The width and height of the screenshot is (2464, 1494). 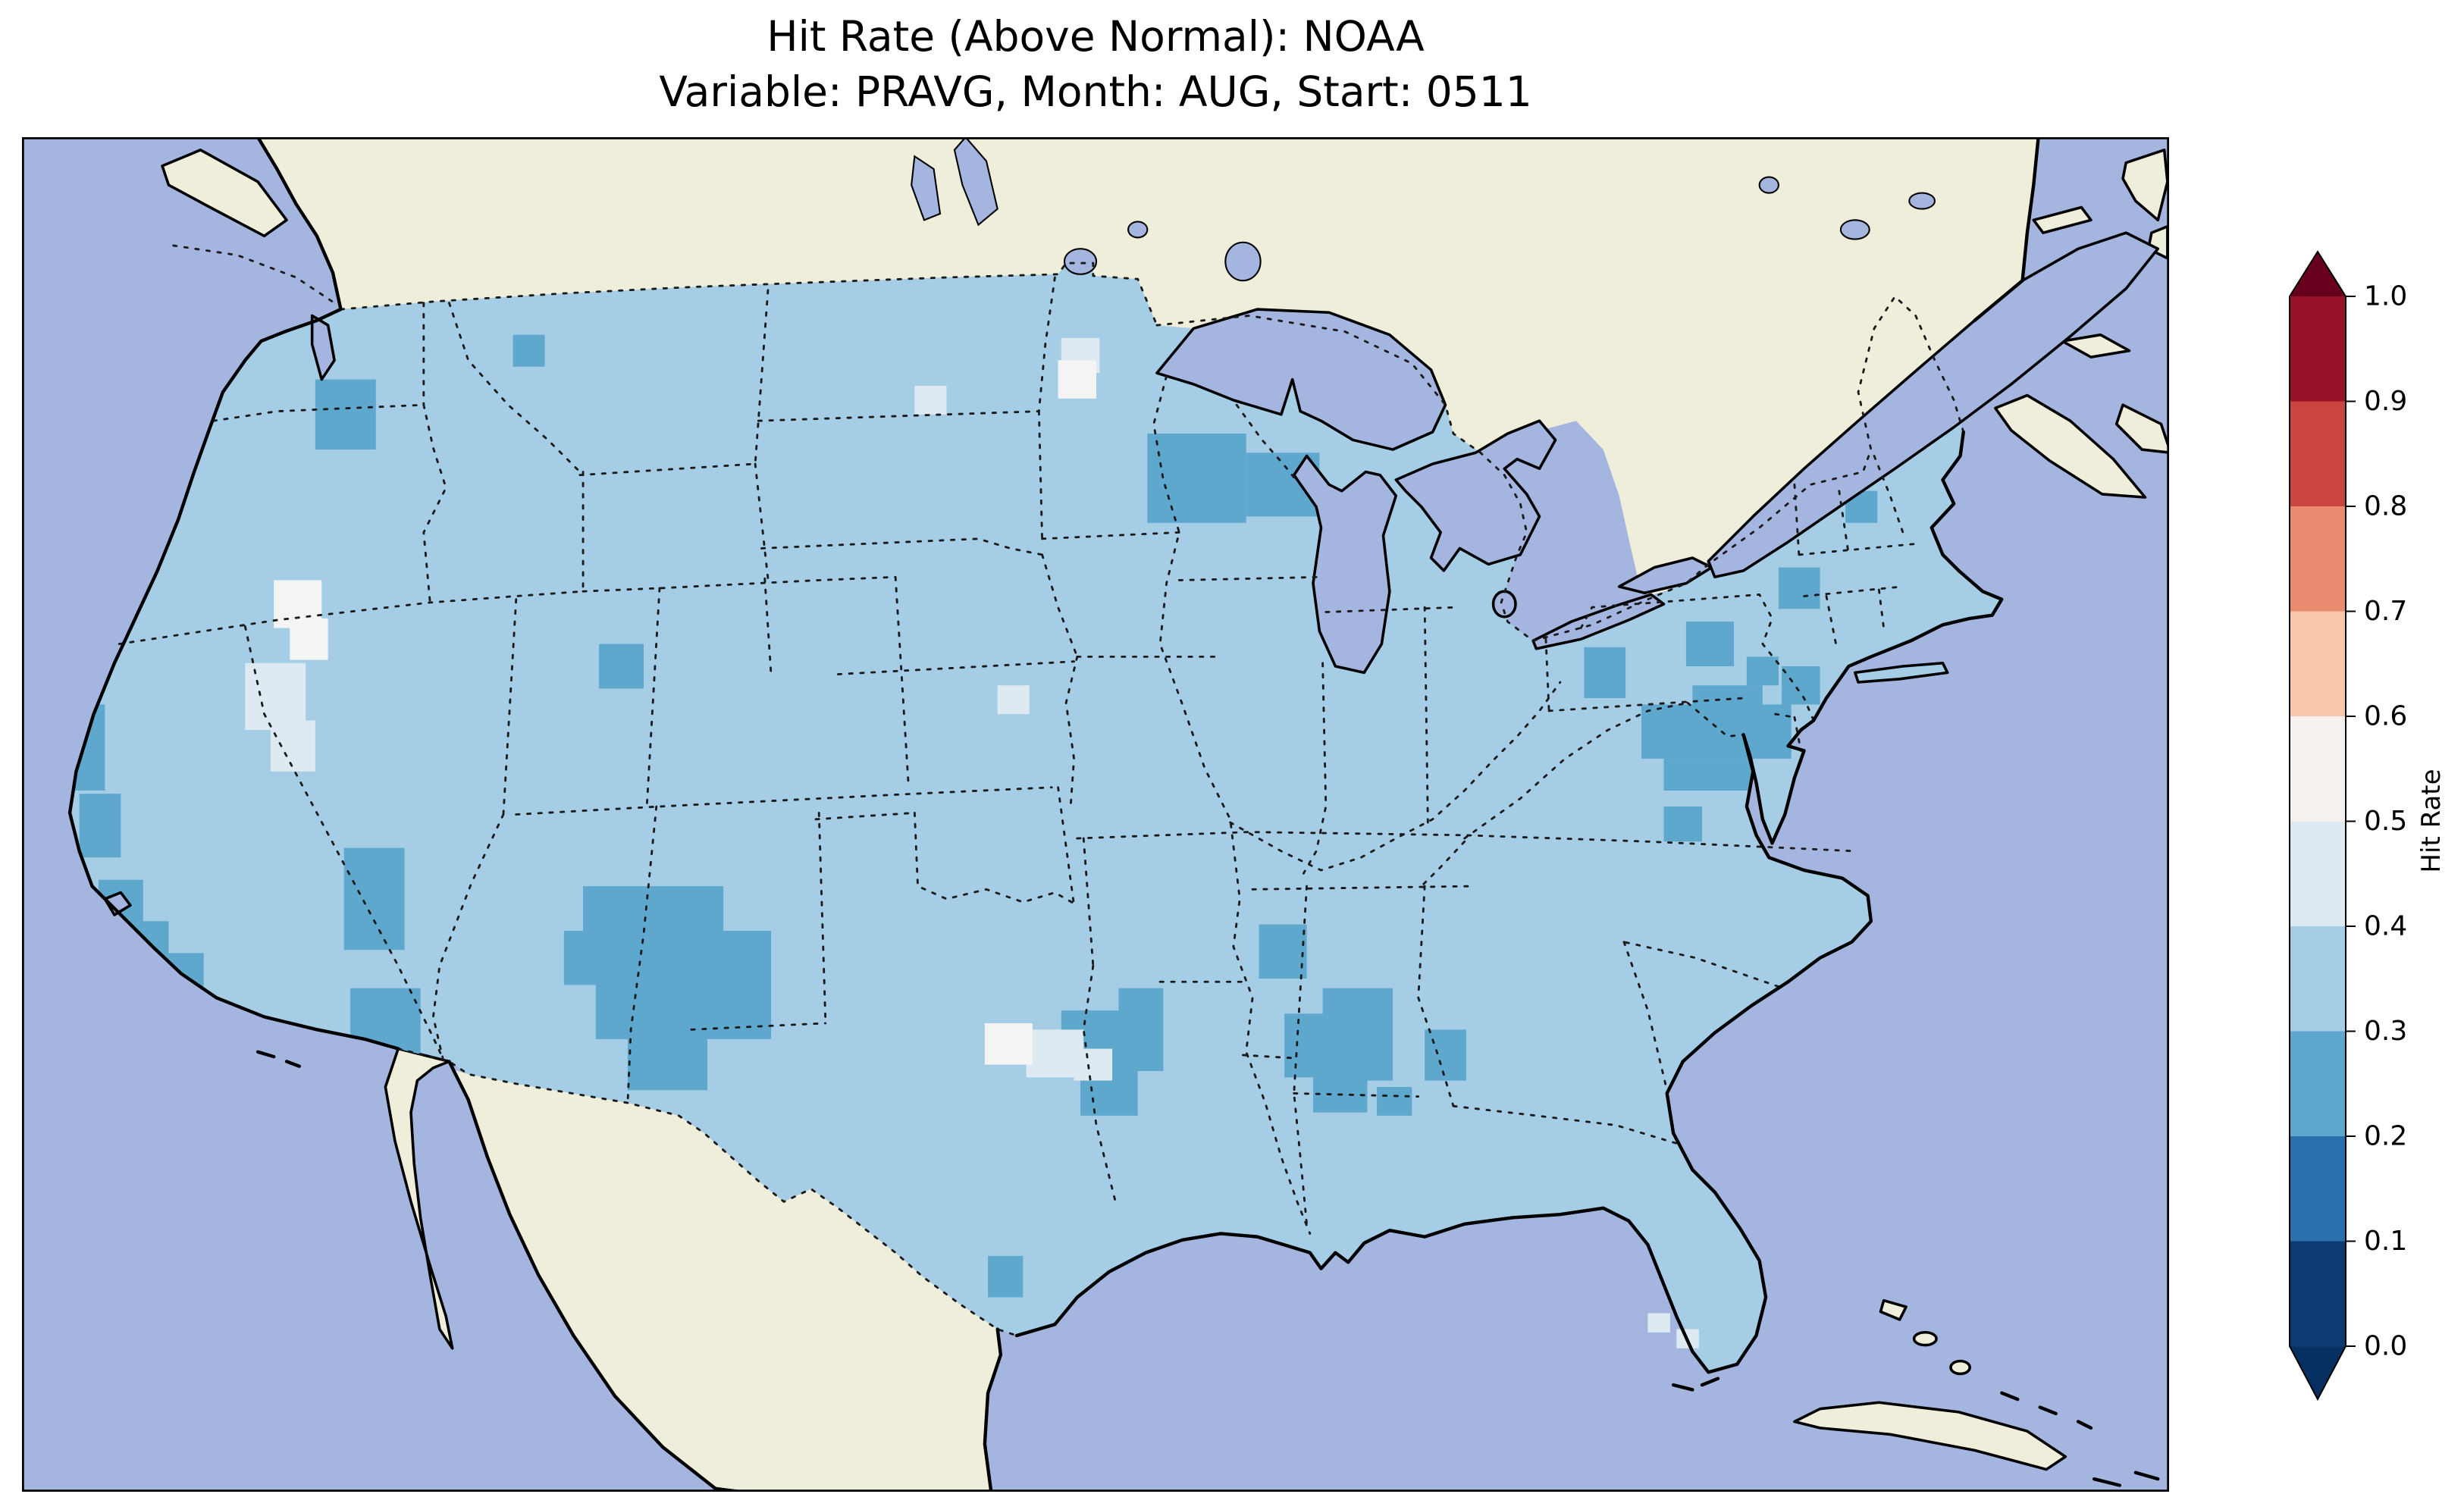 I want to click on colorbar-tick-label: 0.2, so click(x=2385, y=1136).